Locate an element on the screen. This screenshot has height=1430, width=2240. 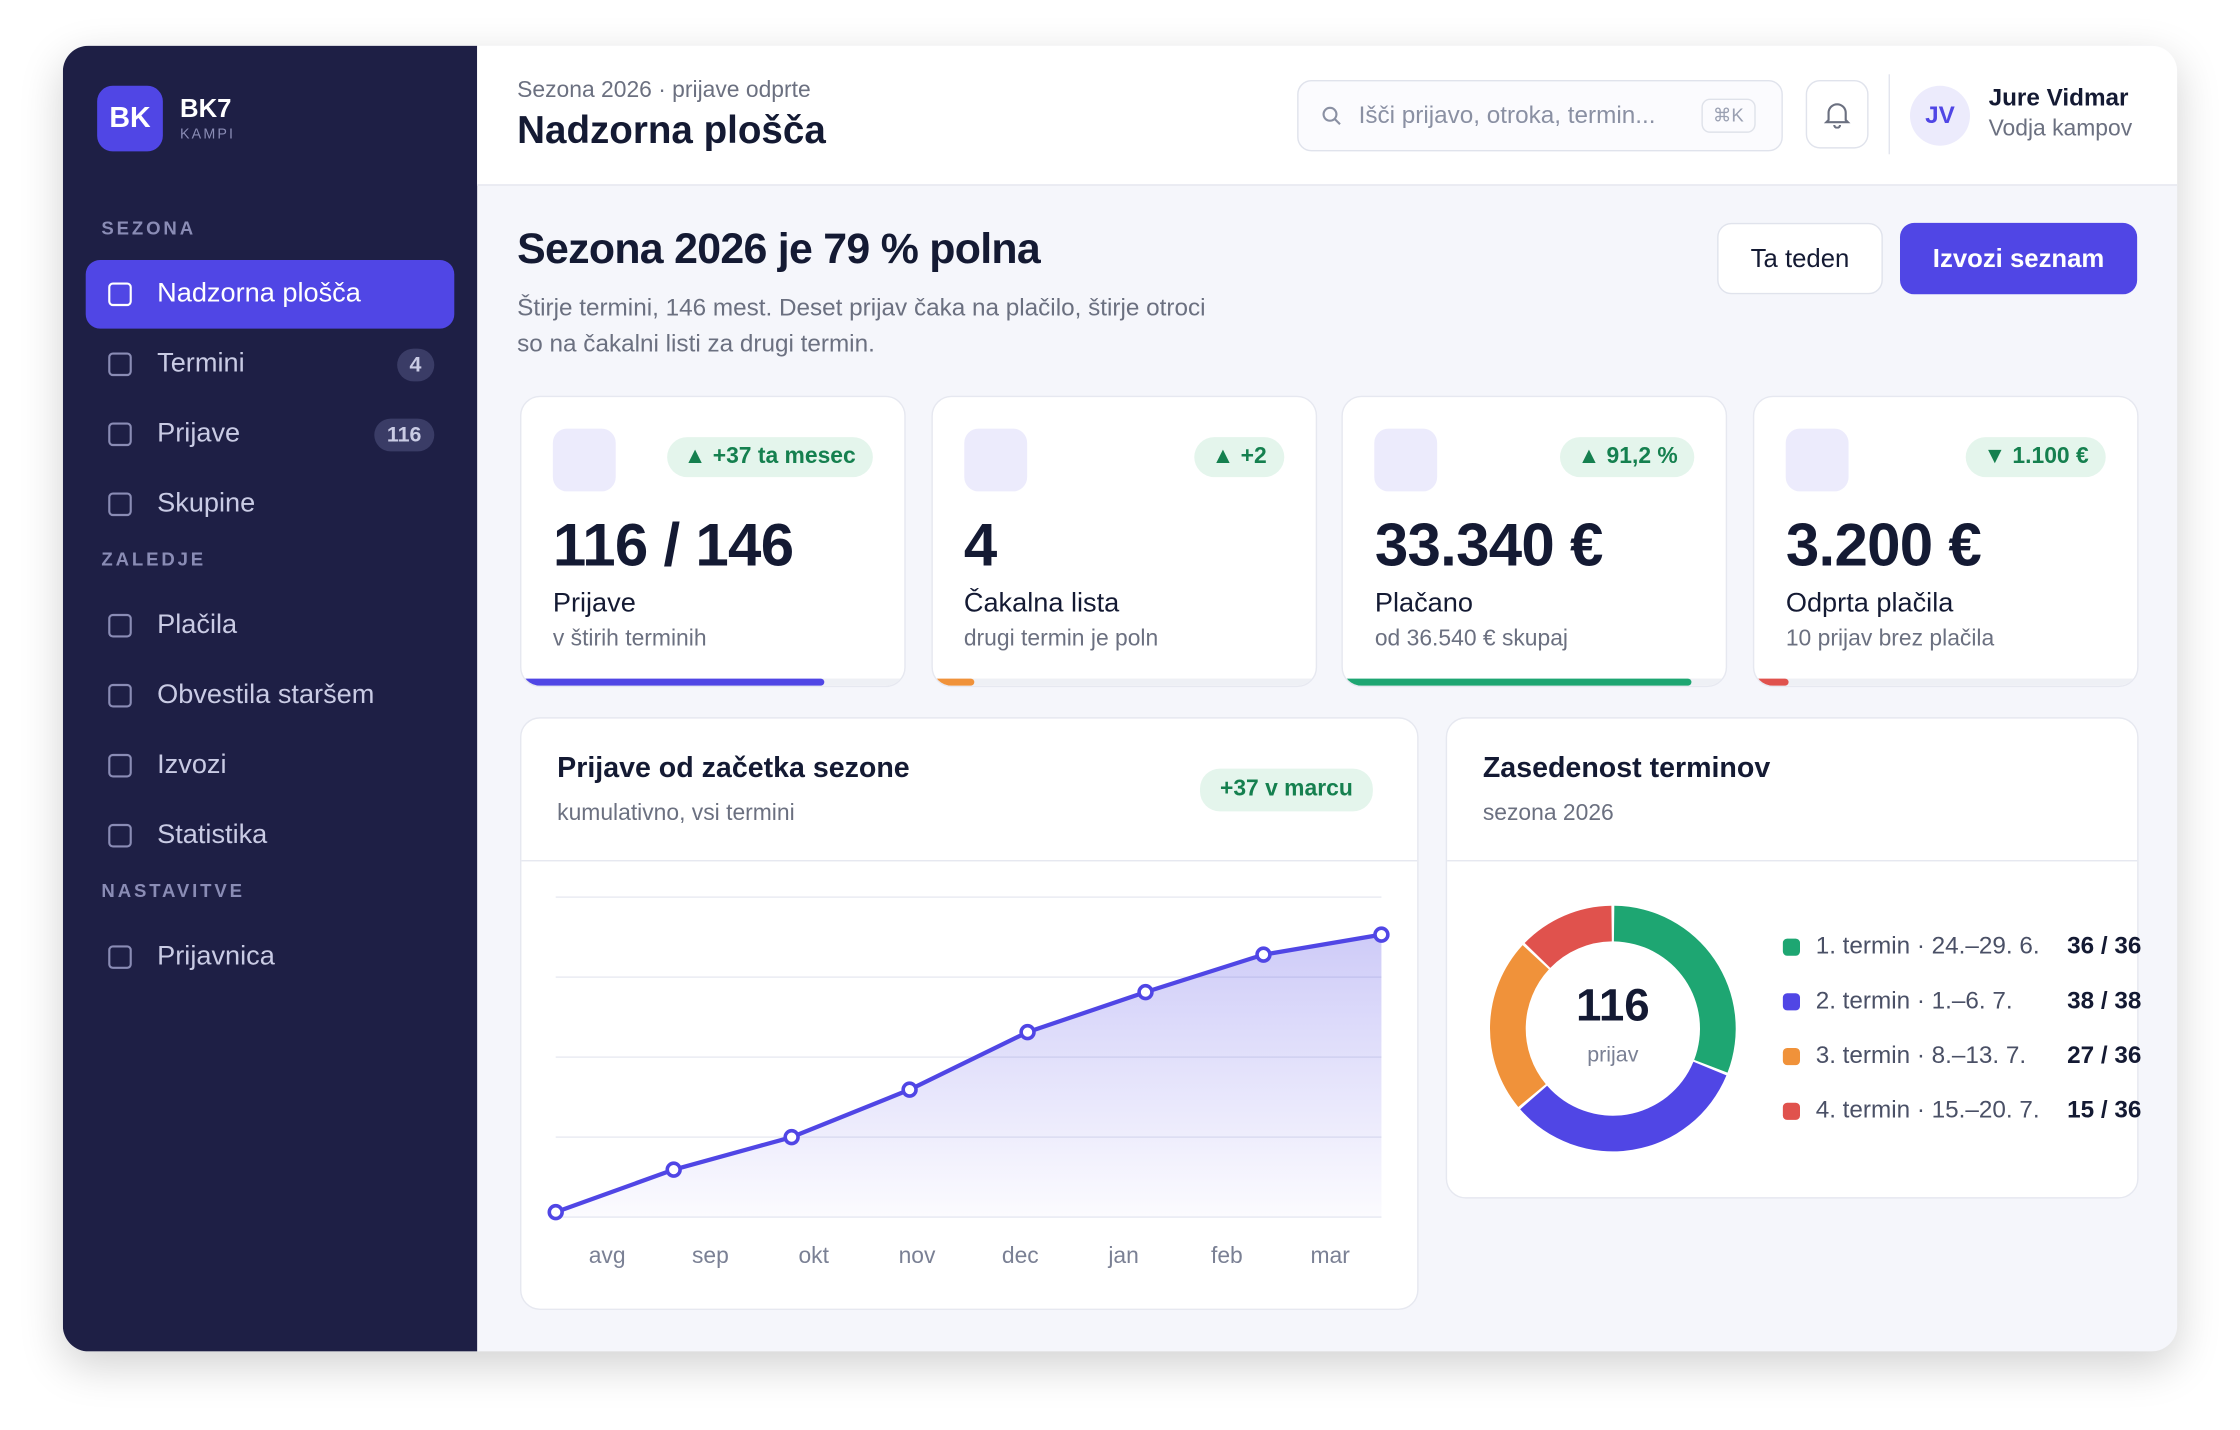
nav-label: Termini is located at coordinates (201, 363).